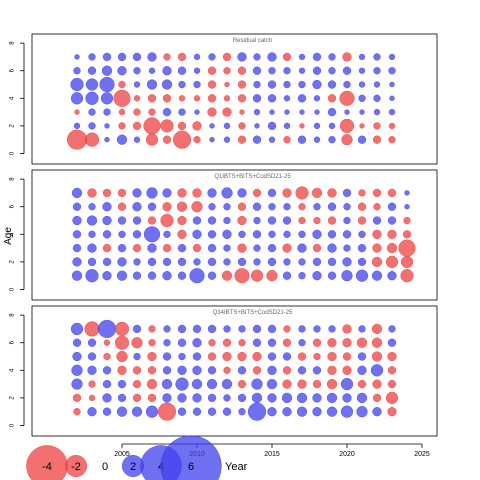 Image resolution: width=480 pixels, height=480 pixels. What do you see at coordinates (47, 467) in the screenshot?
I see `legend-label: -4` at bounding box center [47, 467].